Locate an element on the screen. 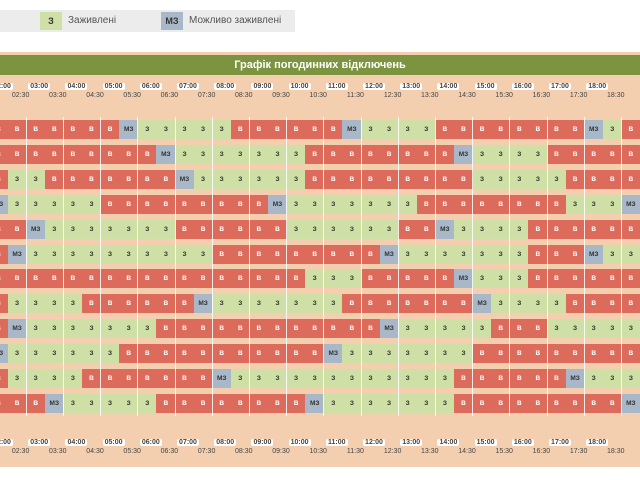 Image resolution: width=640 pixels, height=480 pixels. bottom-half-label: 09:30 is located at coordinates (281, 451).